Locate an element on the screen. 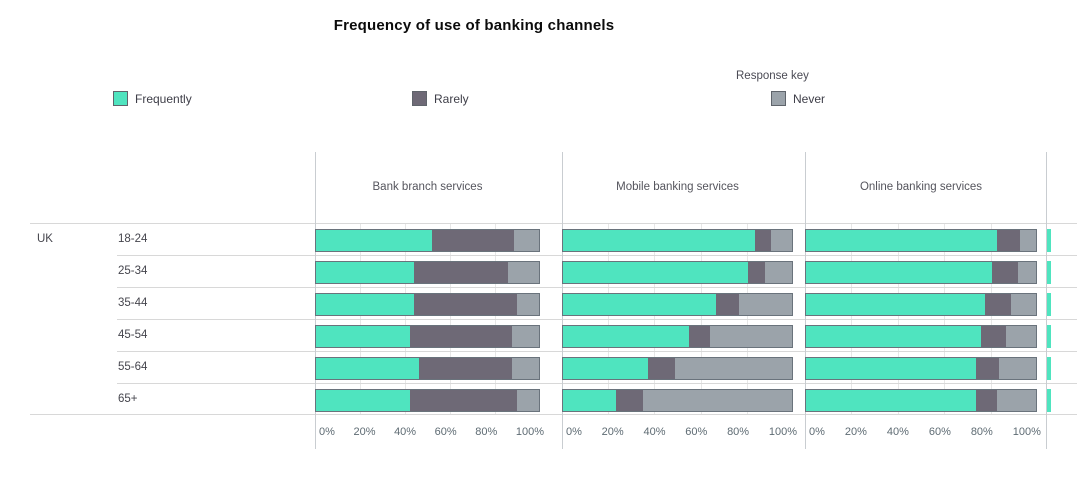 This screenshot has width=1077, height=493. age-group-label: 45-54 is located at coordinates (133, 335).